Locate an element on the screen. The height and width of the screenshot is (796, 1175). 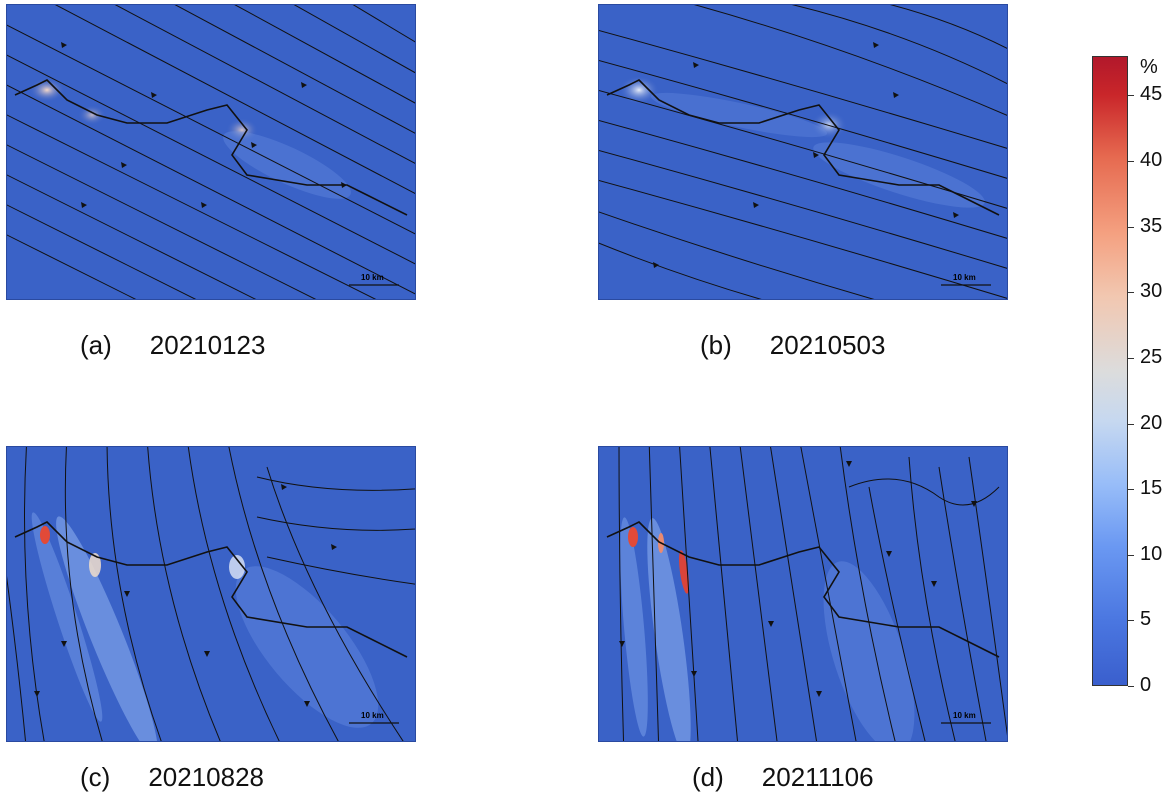
map-panel-d: 10 km is located at coordinates (803, 594).